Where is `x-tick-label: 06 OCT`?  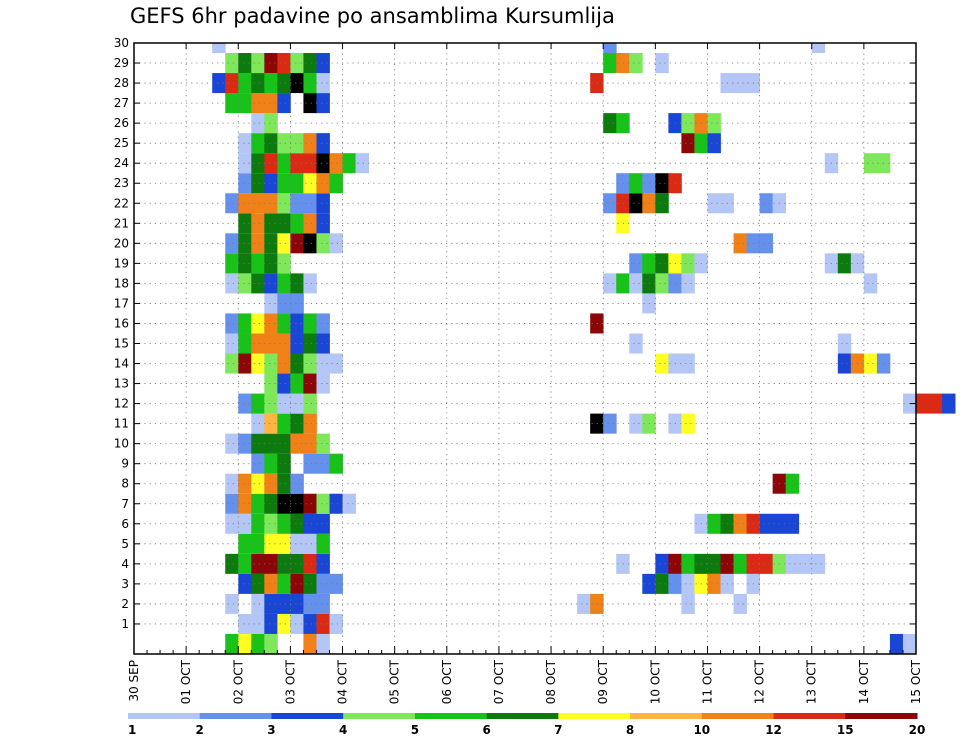 x-tick-label: 06 OCT is located at coordinates (447, 681).